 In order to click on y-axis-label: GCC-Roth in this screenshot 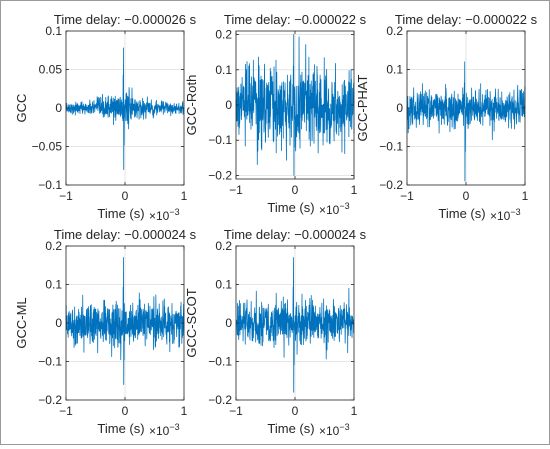, I will do `click(191, 105)`.